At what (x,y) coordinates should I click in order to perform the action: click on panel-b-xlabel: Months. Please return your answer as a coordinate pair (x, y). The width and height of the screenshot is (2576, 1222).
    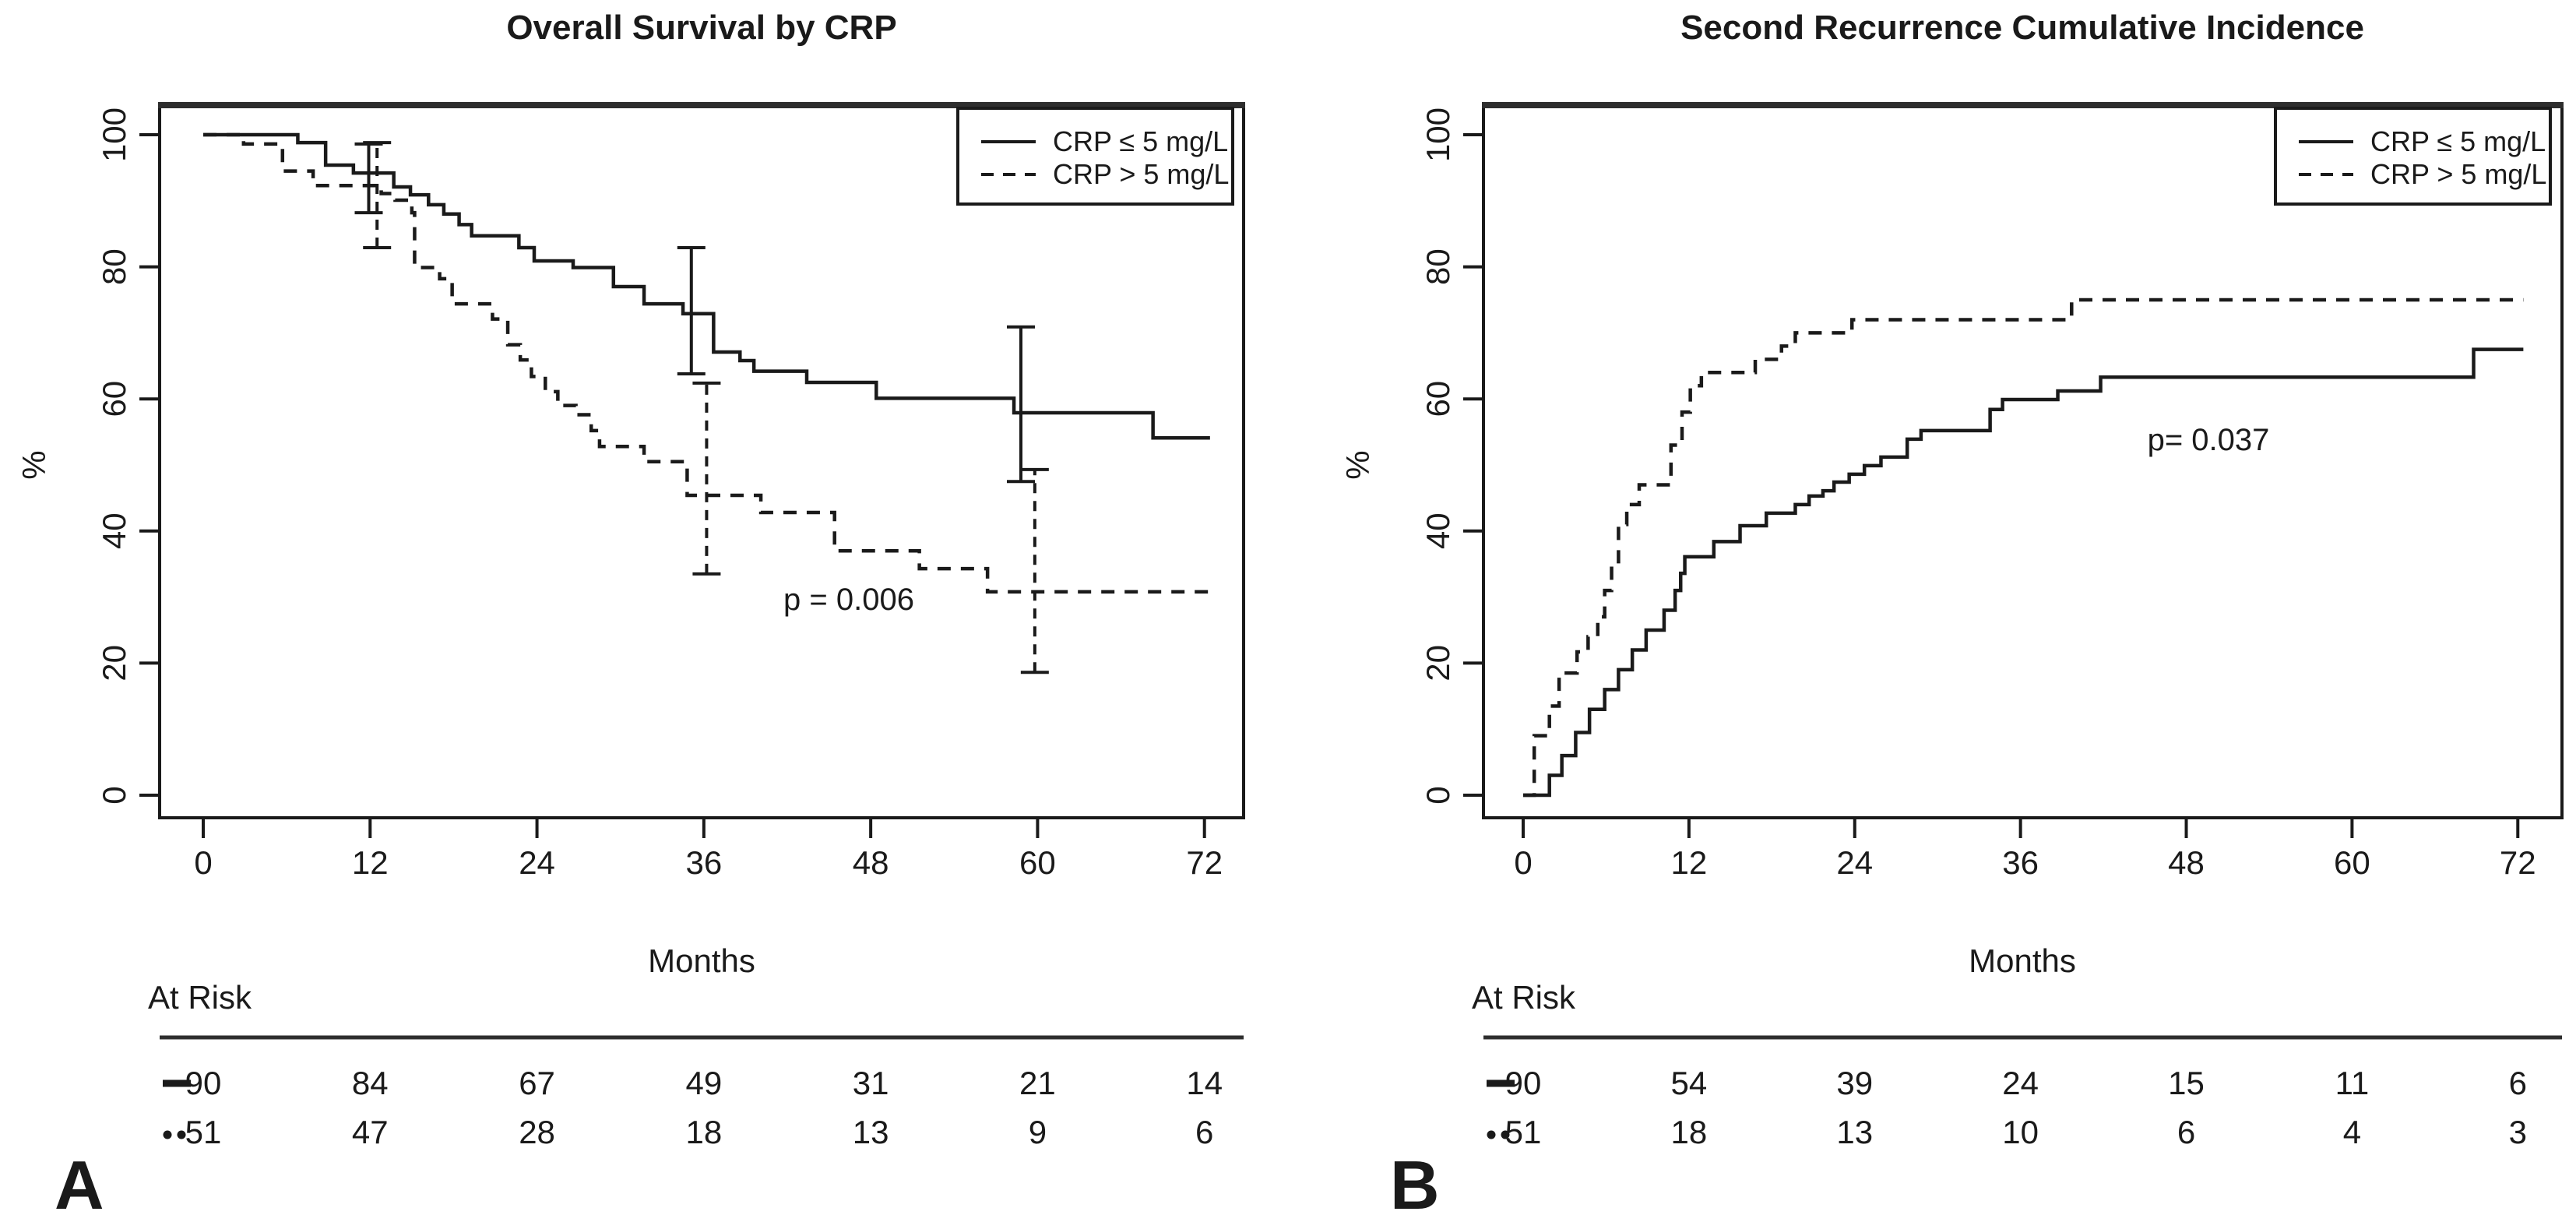
    Looking at the image, I should click on (2022, 960).